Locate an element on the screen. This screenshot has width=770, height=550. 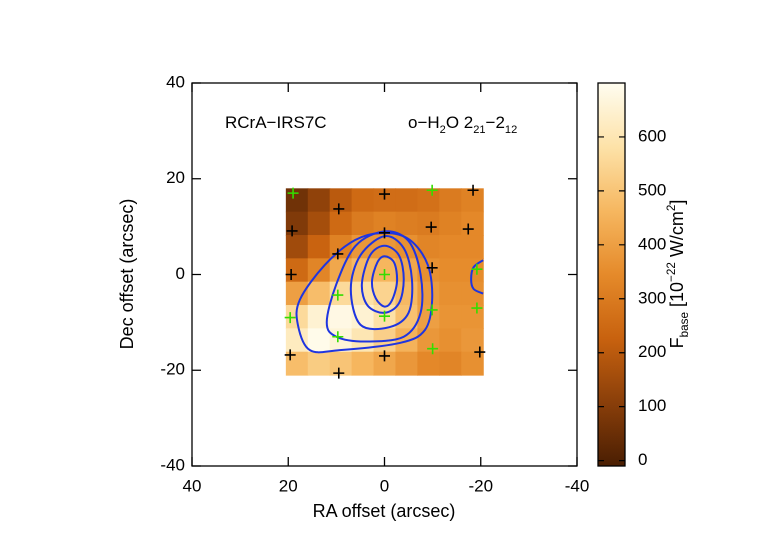
x-tick-label: 0 is located at coordinates (384, 485).